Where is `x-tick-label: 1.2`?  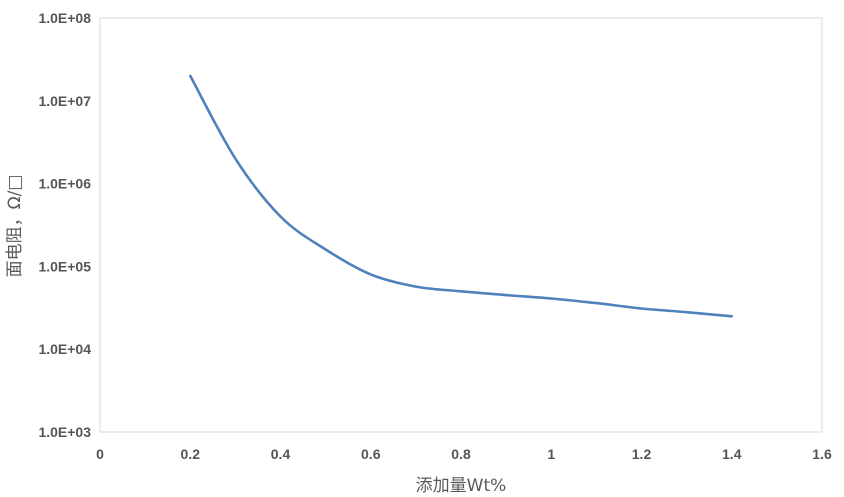
x-tick-label: 1.2 is located at coordinates (642, 454).